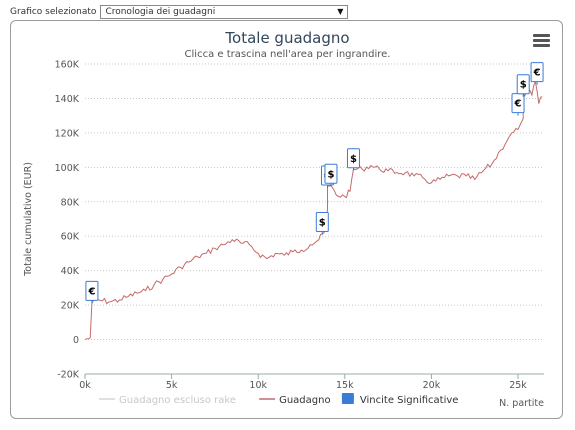 This screenshot has width=575, height=430. Describe the element at coordinates (287, 38) in the screenshot. I see `chart-title: Totale guadagno` at that location.